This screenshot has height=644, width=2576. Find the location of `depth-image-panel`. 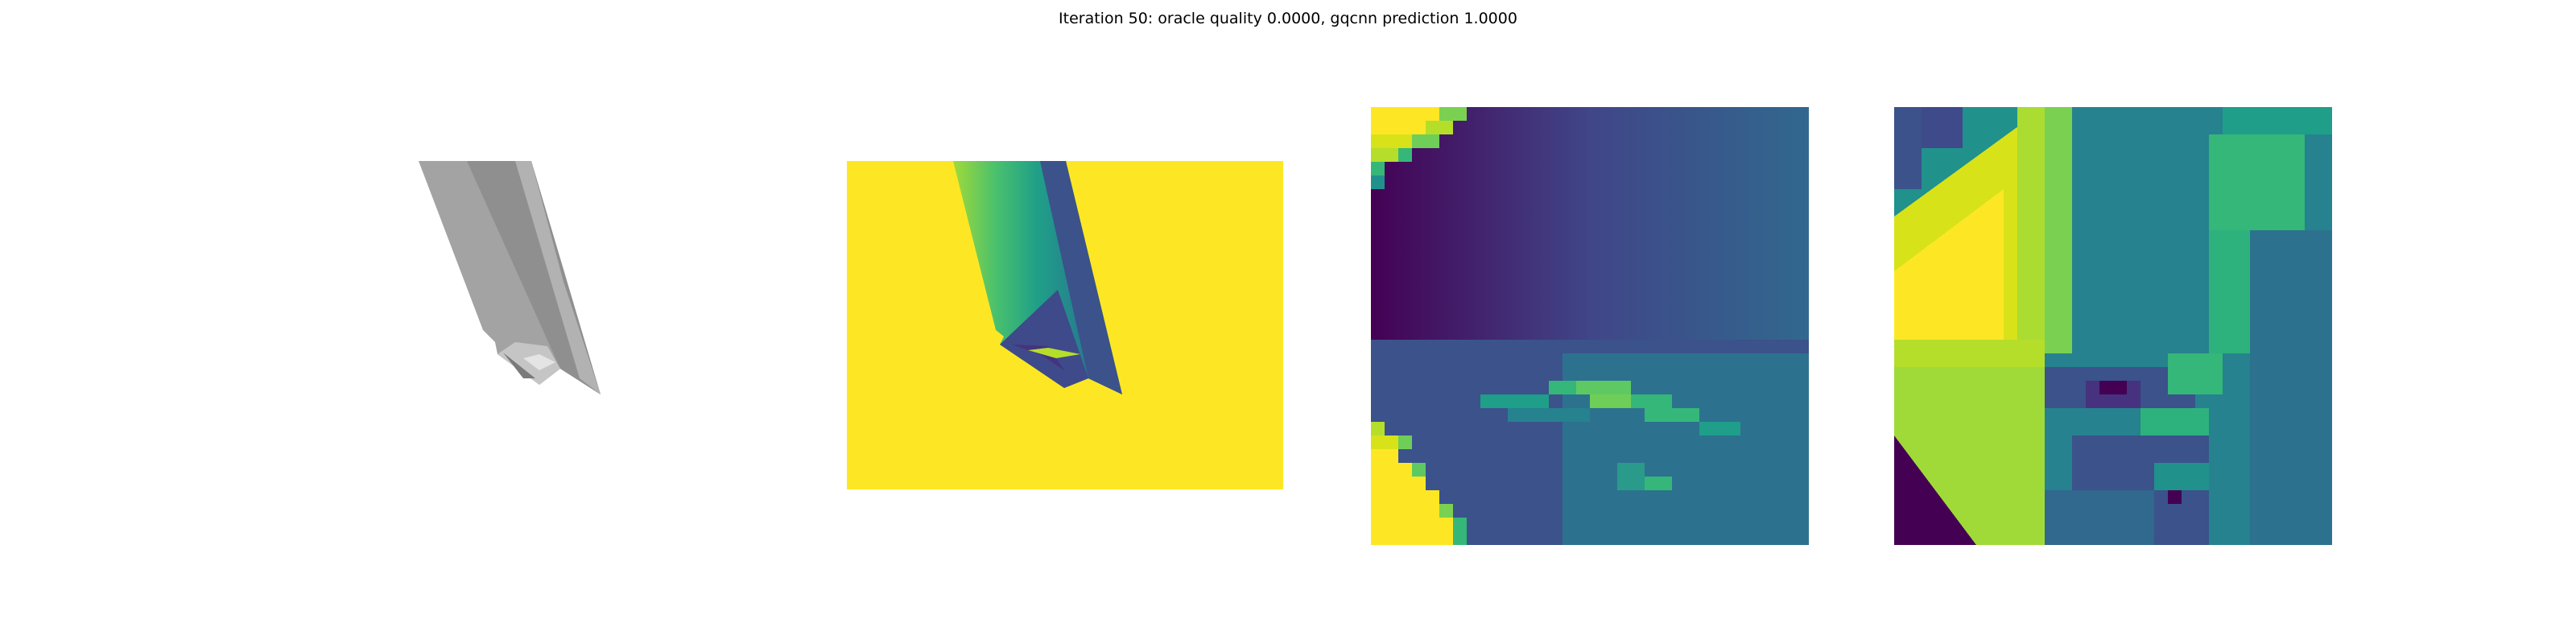

depth-image-panel is located at coordinates (1065, 325).